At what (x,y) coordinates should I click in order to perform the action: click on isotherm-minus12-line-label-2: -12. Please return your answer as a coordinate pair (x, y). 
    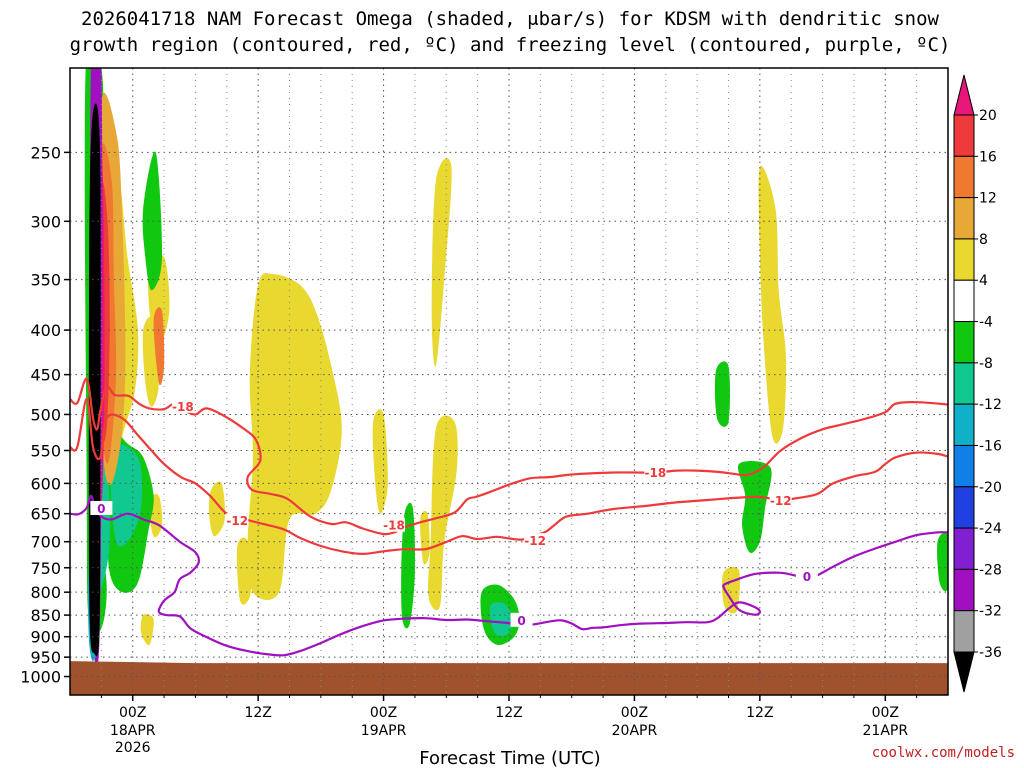
    Looking at the image, I should click on (781, 501).